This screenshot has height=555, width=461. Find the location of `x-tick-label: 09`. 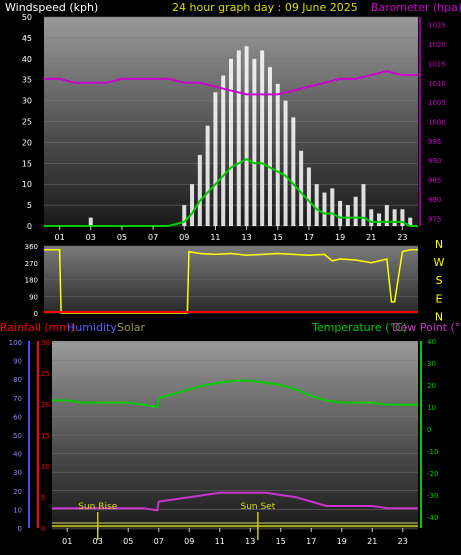

x-tick-label: 09 is located at coordinates (184, 237).